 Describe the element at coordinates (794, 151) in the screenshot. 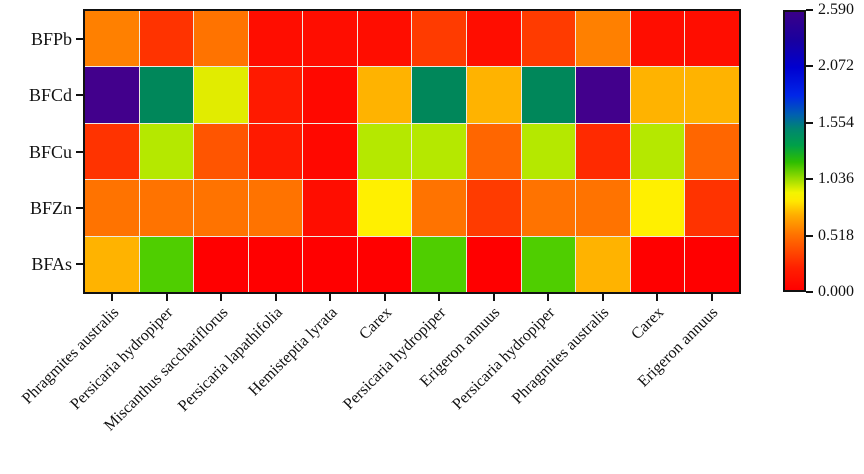

I see `colorbar` at that location.